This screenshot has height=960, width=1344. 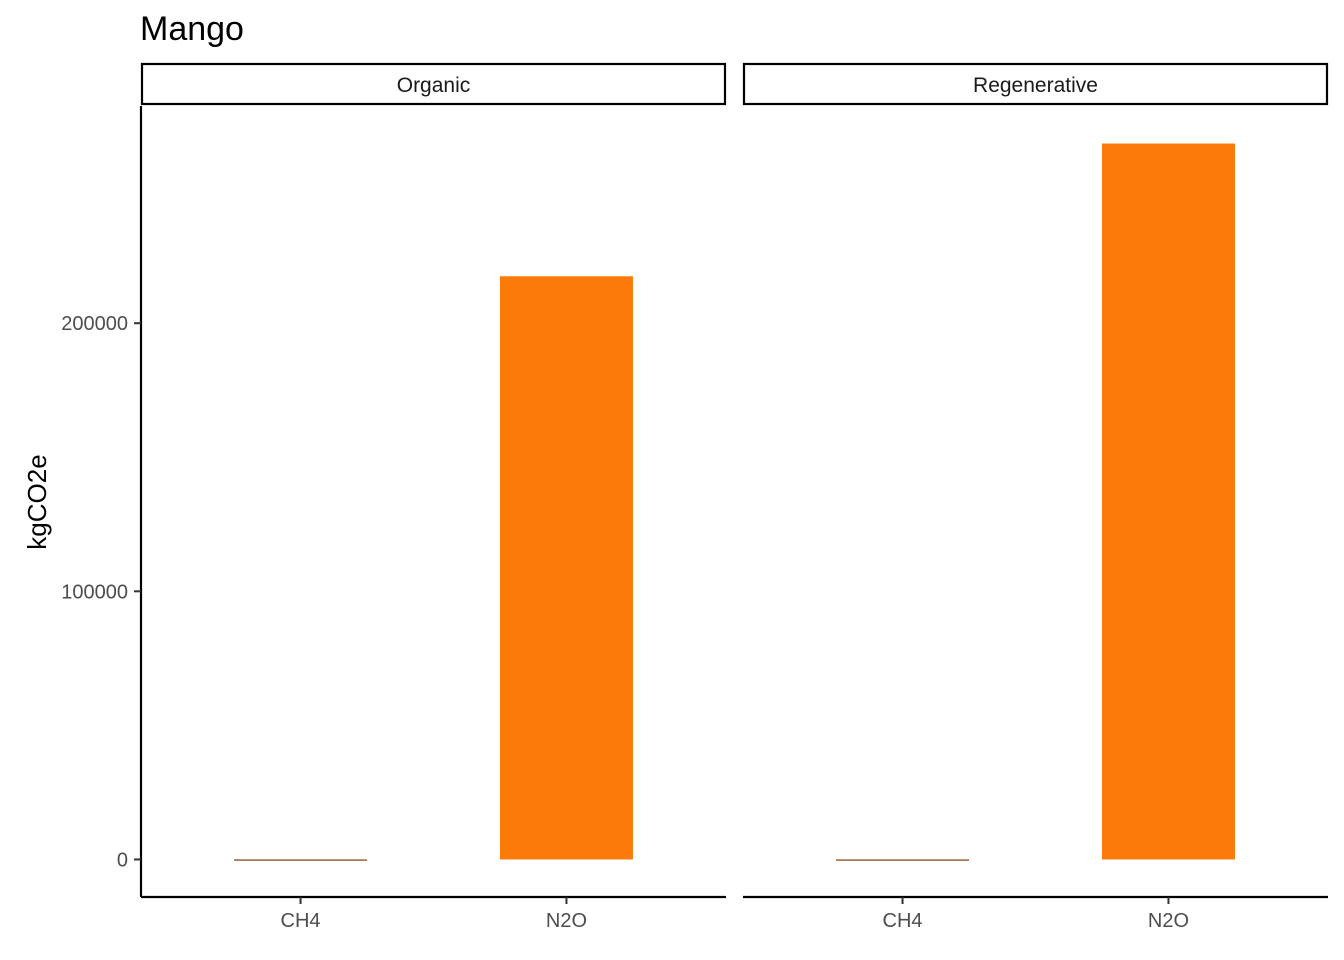 What do you see at coordinates (94, 592) in the screenshot?
I see `y-tick-label: 100000` at bounding box center [94, 592].